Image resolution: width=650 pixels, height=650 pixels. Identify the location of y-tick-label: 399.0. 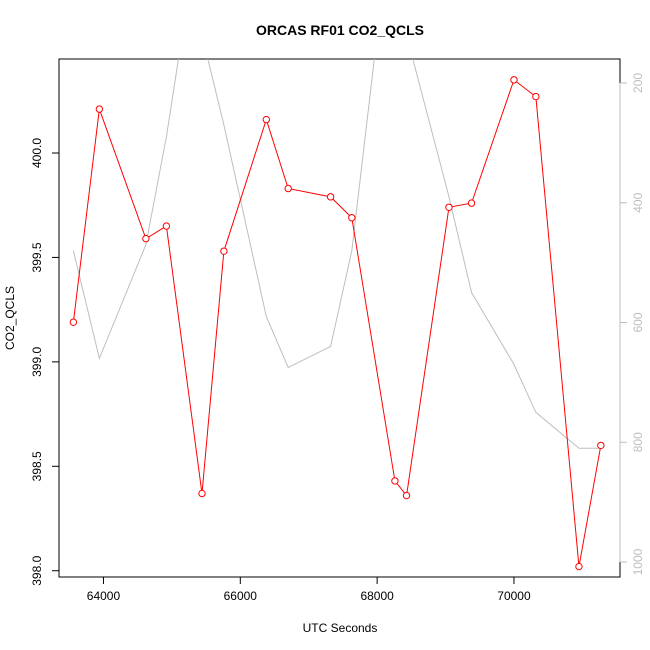
(37, 362).